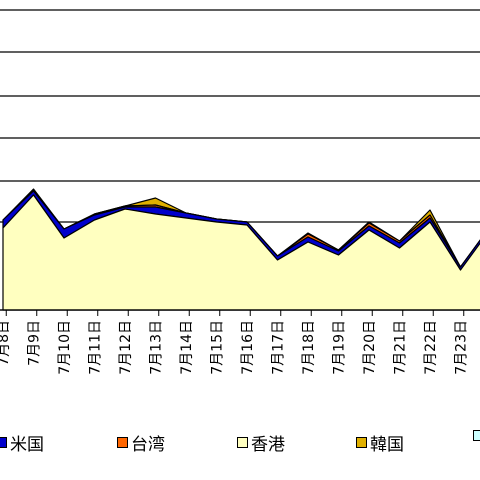 The width and height of the screenshot is (480, 480). I want to click on x-tick-label: 7月21日, so click(401, 347).